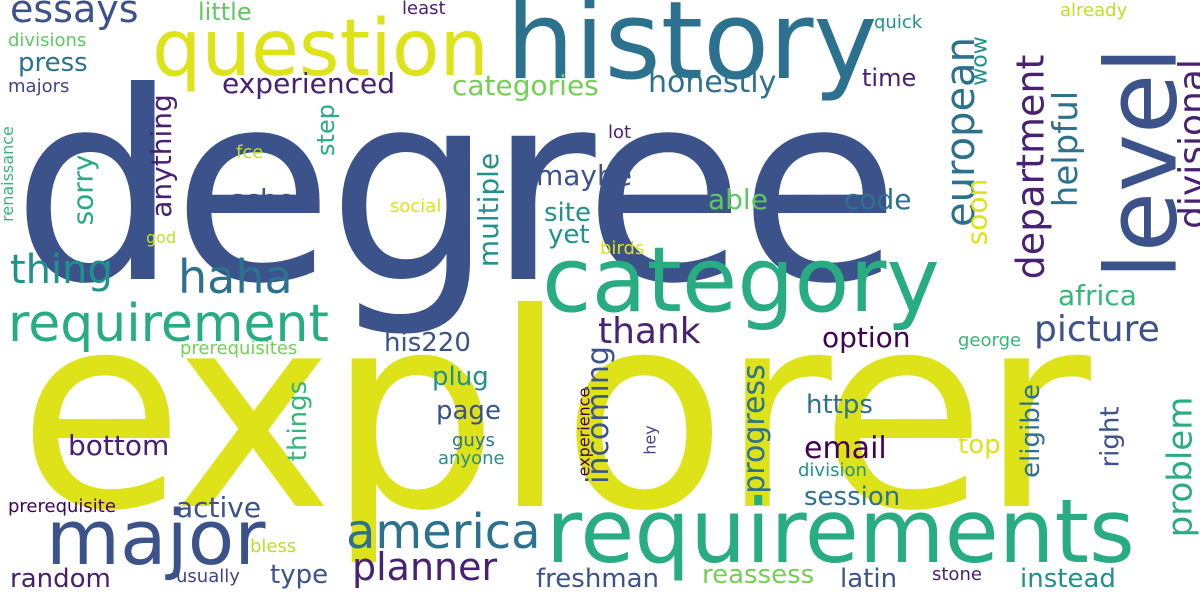 The width and height of the screenshot is (1200, 600). What do you see at coordinates (161, 156) in the screenshot?
I see `word-anything: anything` at bounding box center [161, 156].